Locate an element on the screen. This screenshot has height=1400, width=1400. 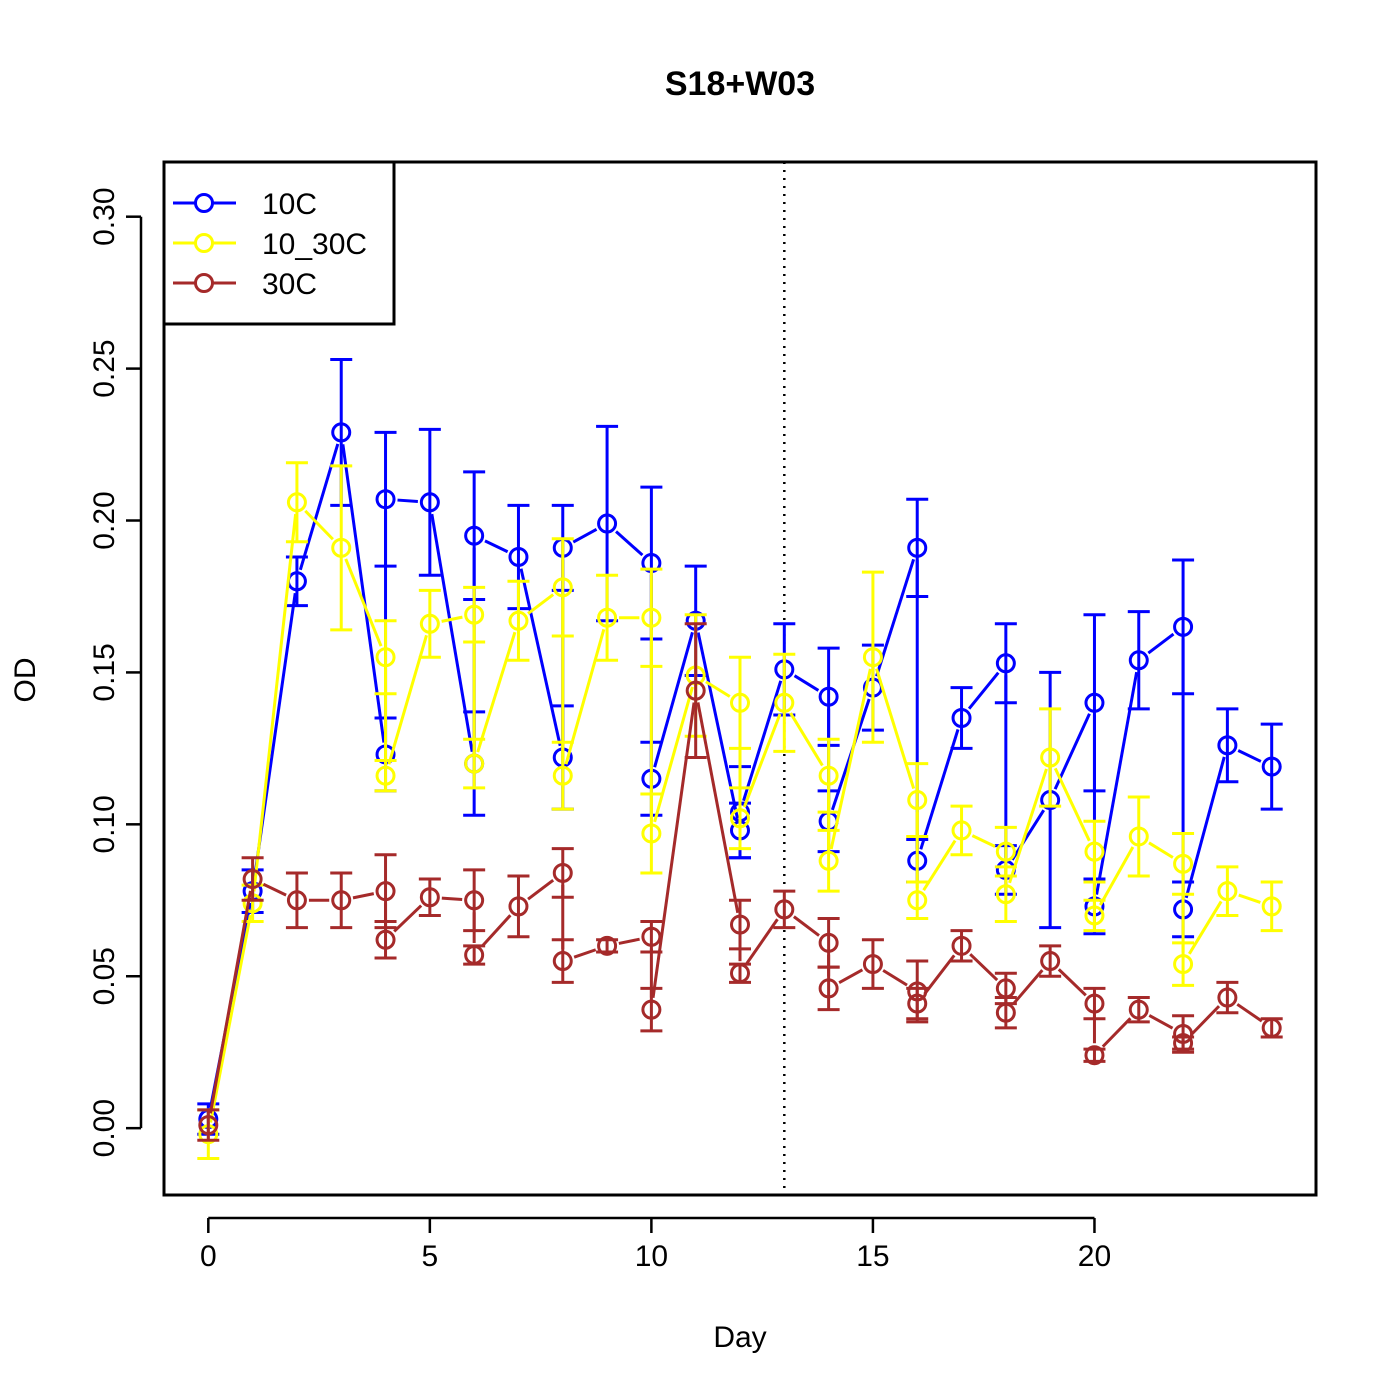
legend: 10C 10_30C 30C is located at coordinates (279, 243).